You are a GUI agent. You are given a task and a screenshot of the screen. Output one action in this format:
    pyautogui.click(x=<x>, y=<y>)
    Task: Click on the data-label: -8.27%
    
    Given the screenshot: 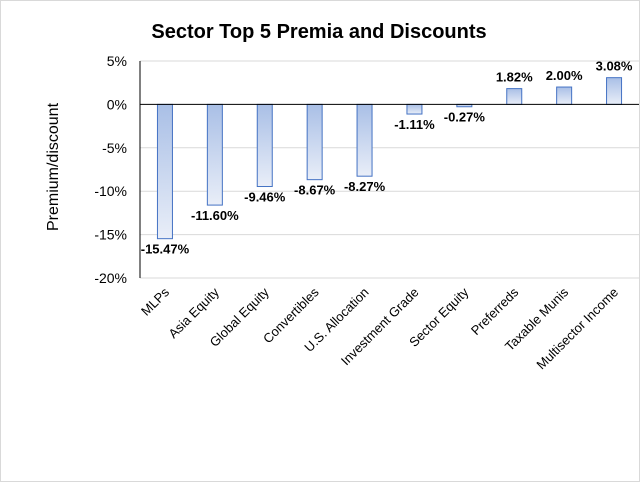 What is the action you would take?
    pyautogui.click(x=365, y=186)
    